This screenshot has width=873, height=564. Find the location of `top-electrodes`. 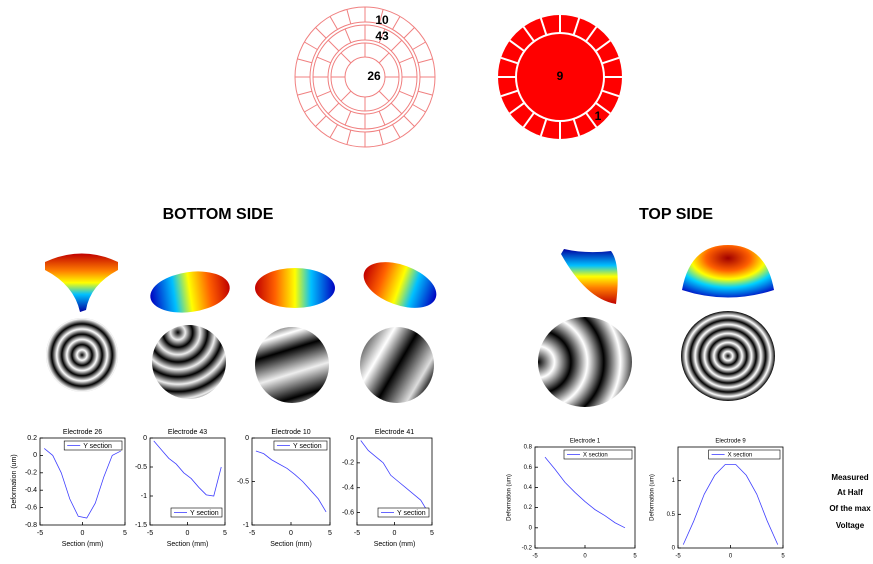

top-electrodes is located at coordinates (560, 77).